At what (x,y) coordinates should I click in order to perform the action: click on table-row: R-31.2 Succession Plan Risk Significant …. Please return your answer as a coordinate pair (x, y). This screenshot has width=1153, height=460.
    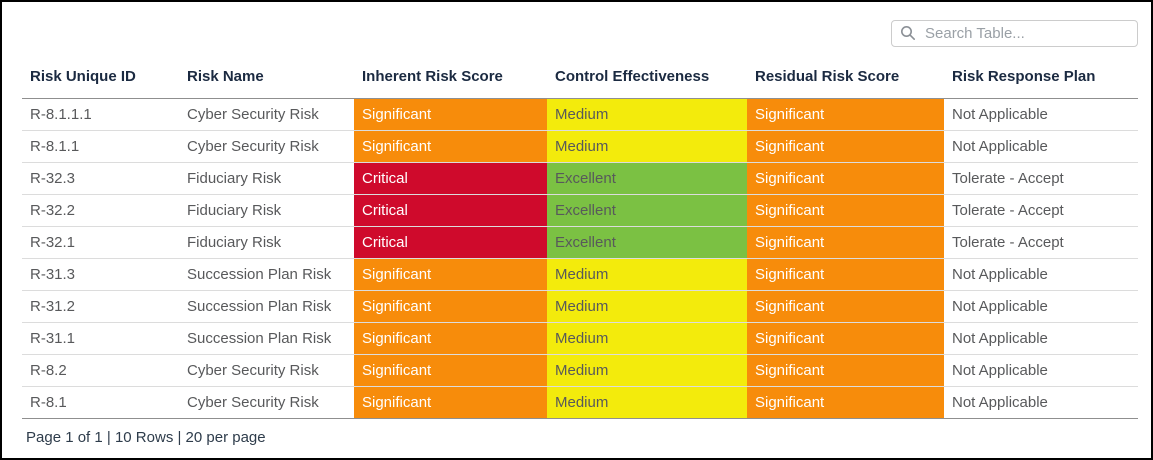
    Looking at the image, I should click on (580, 306).